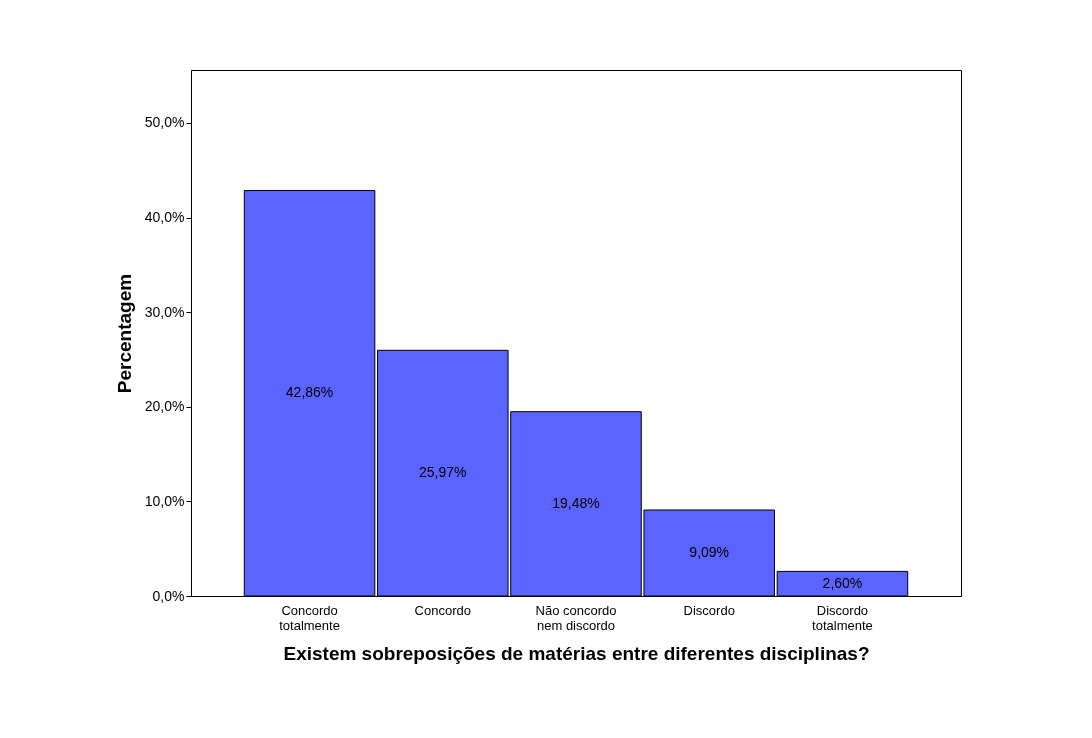 This screenshot has height=738, width=1092. Describe the element at coordinates (842, 617) in the screenshot. I see `x-tick-label: Discordo totalmente` at that location.